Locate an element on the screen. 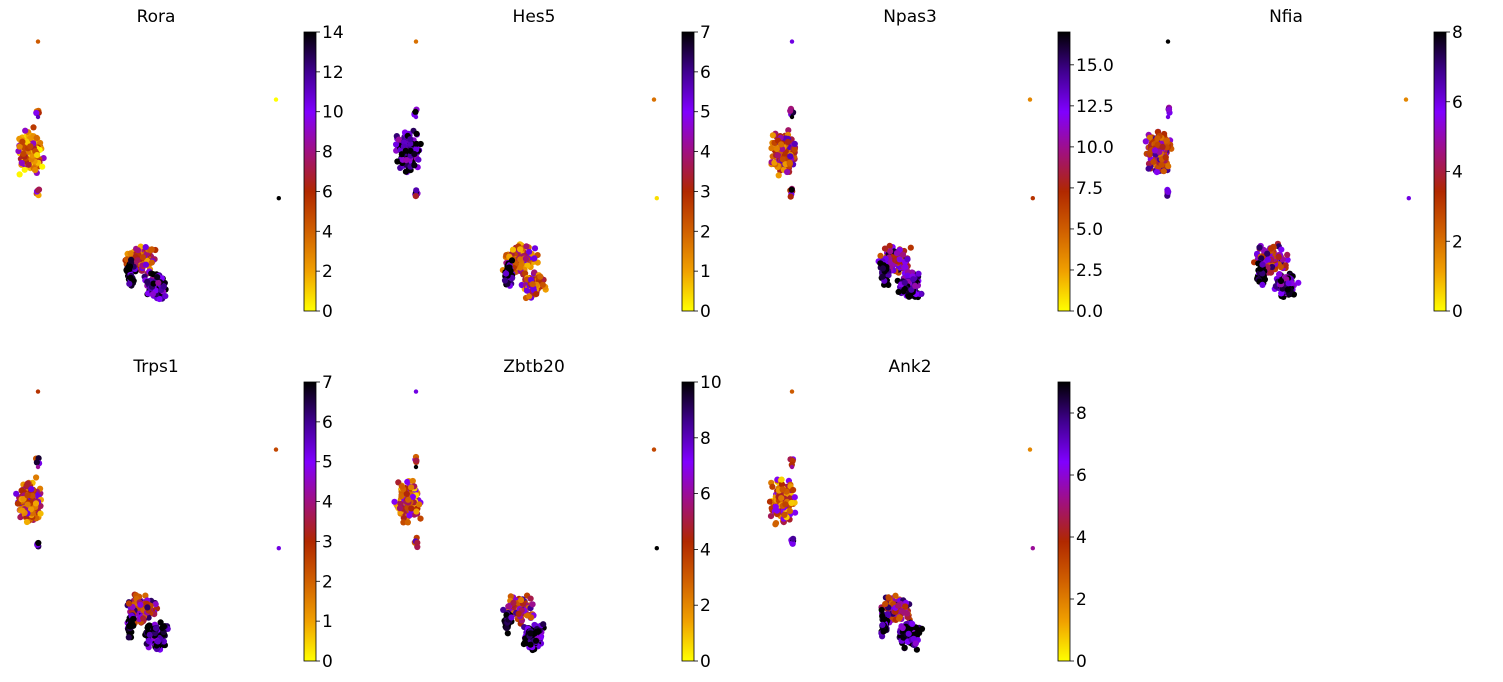 Image resolution: width=1503 pixels, height=682 pixels. colorbar-tick-label: 8 is located at coordinates (705, 439).